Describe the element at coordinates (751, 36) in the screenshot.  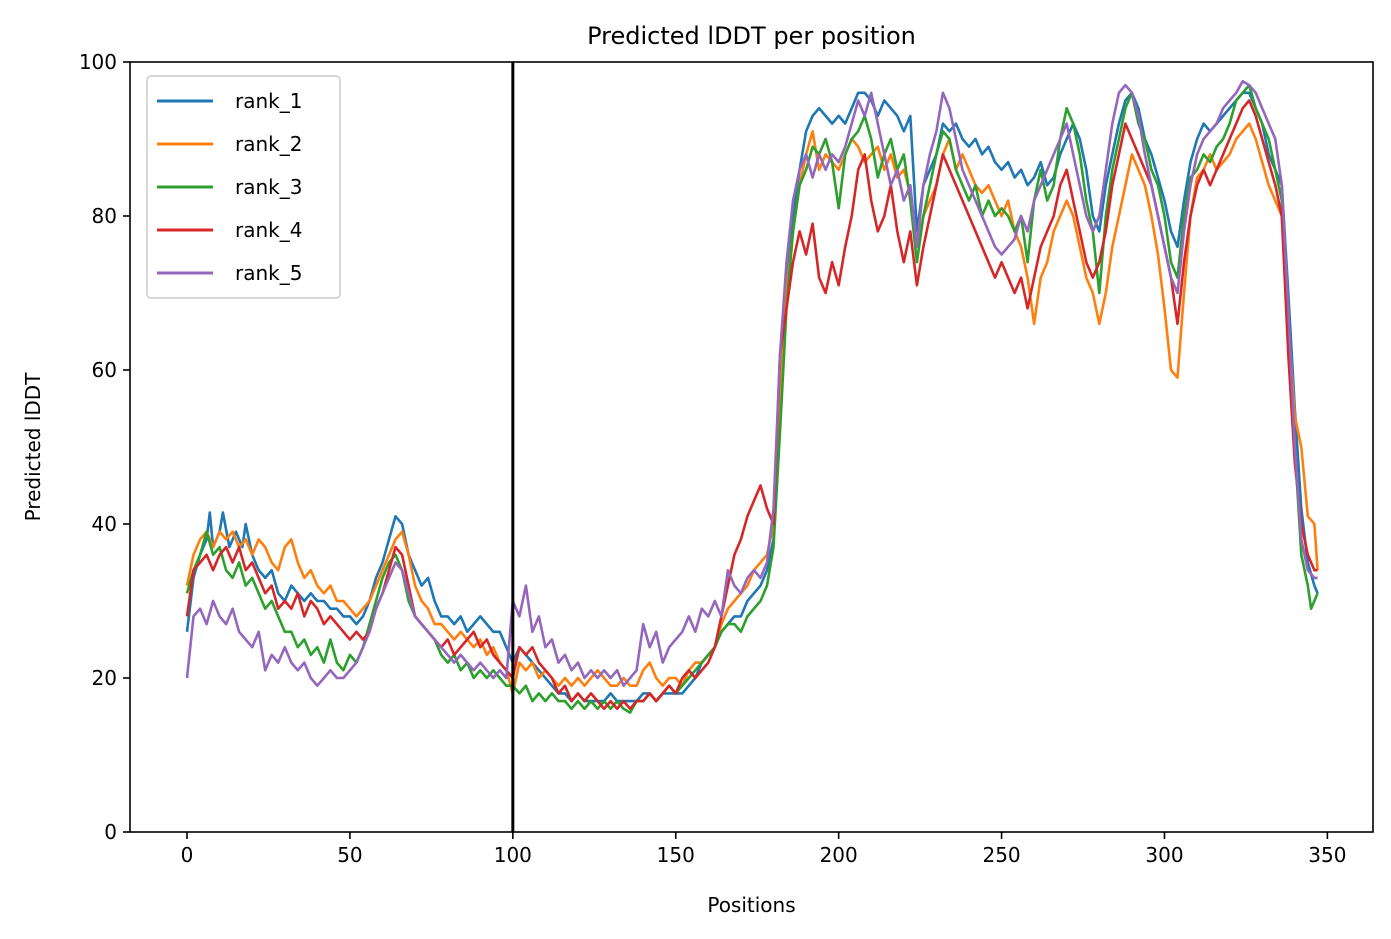
I see `chart-title: Predicted lDDT per position` at that location.